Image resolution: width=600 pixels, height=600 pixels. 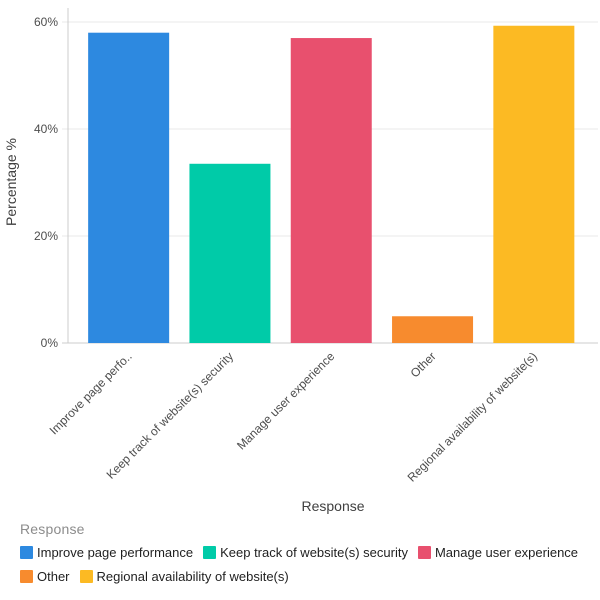 I want to click on bar-regional-availability-of-website-s, so click(x=534, y=184).